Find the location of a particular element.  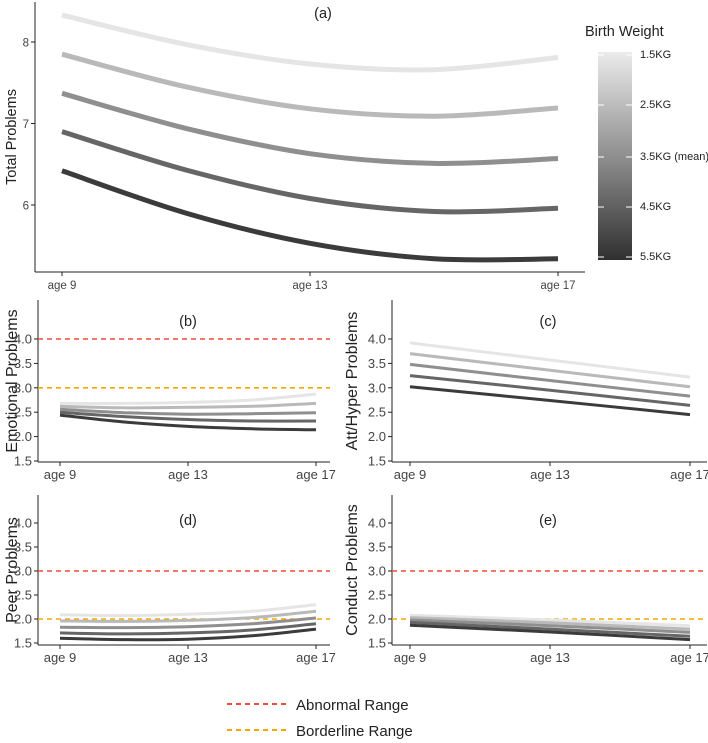

chart-c-ytick-label: 1.5 is located at coordinates (377, 461).